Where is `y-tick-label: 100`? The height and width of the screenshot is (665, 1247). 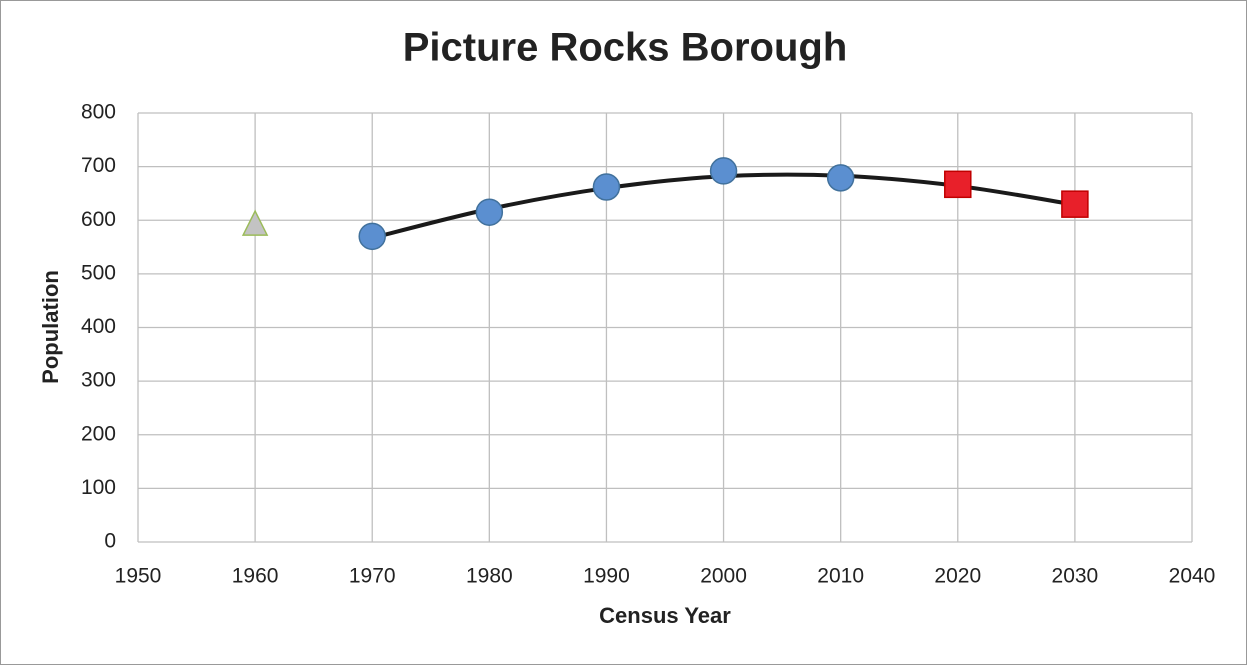 y-tick-label: 100 is located at coordinates (98, 487).